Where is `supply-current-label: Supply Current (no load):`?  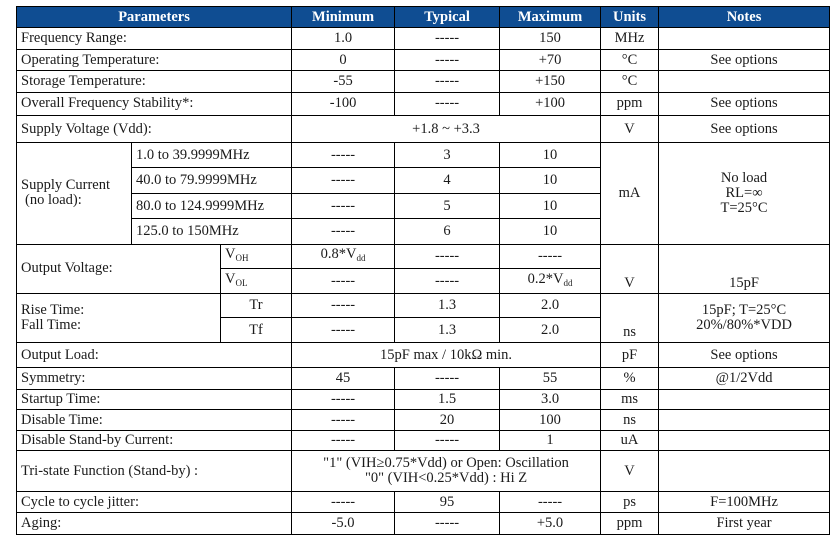
supply-current-label: Supply Current (no load): is located at coordinates (74, 193).